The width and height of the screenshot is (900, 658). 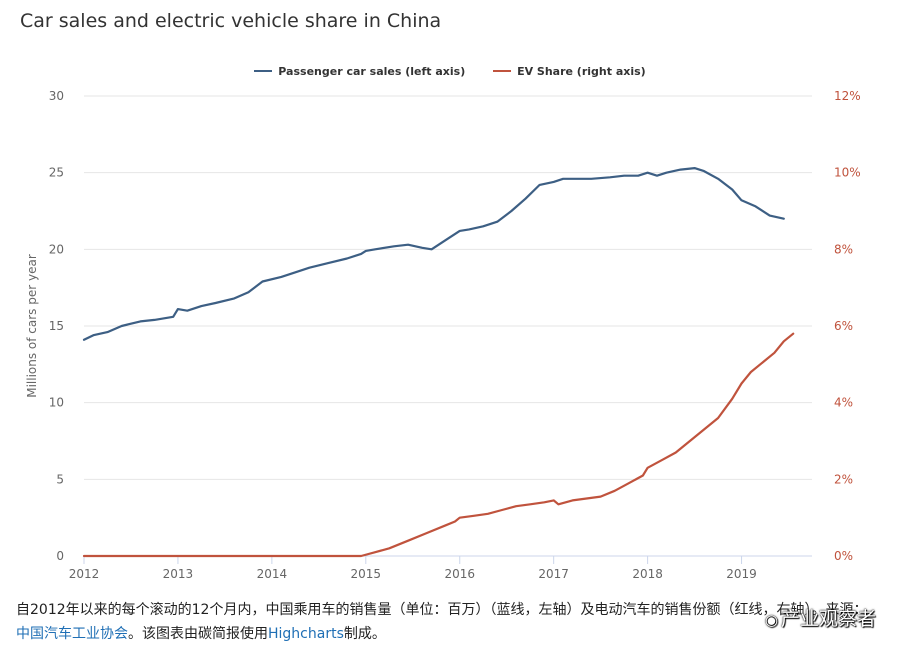 I want to click on x-tick-label: 2015, so click(x=366, y=574).